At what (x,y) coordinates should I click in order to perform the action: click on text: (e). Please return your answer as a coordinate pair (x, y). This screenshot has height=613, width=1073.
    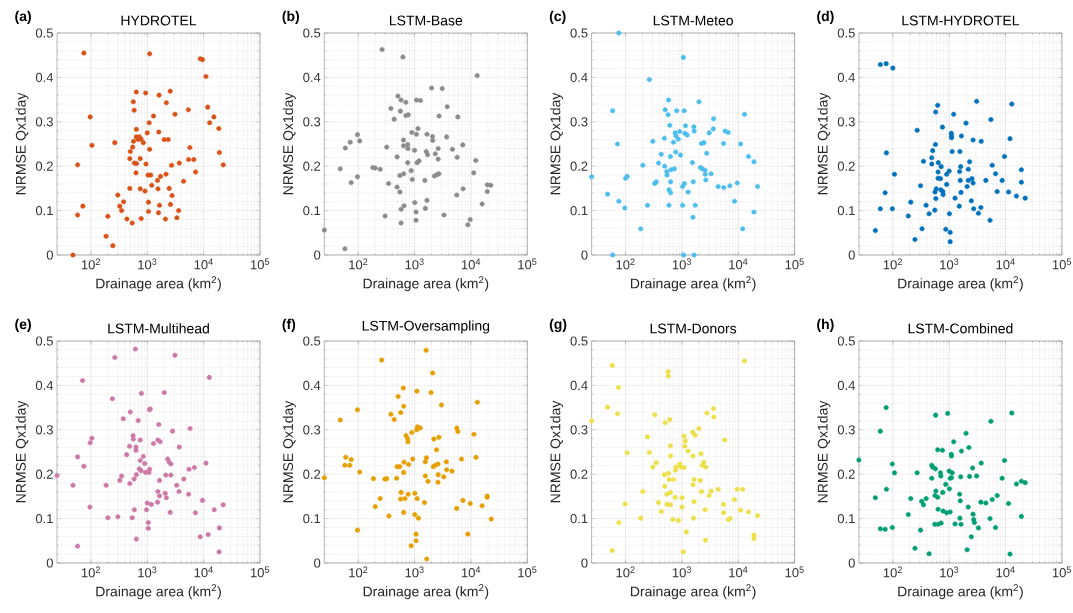
    Looking at the image, I should click on (23, 325).